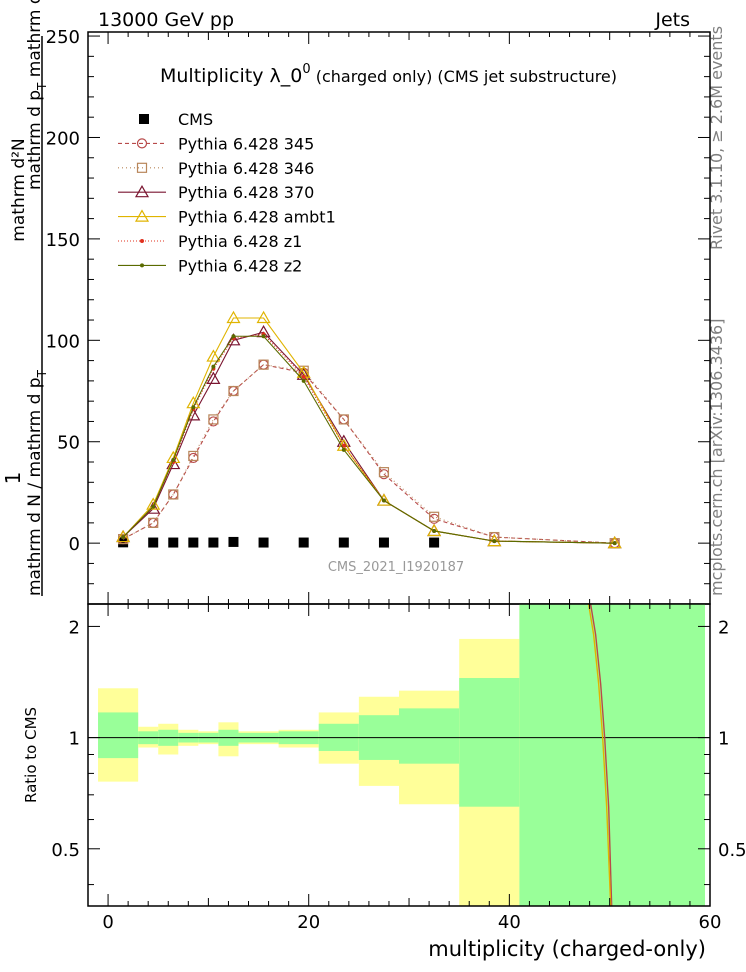 The width and height of the screenshot is (746, 972). Describe the element at coordinates (65, 850) in the screenshot. I see `ratio-ytick-label-left-0: 0.5` at that location.